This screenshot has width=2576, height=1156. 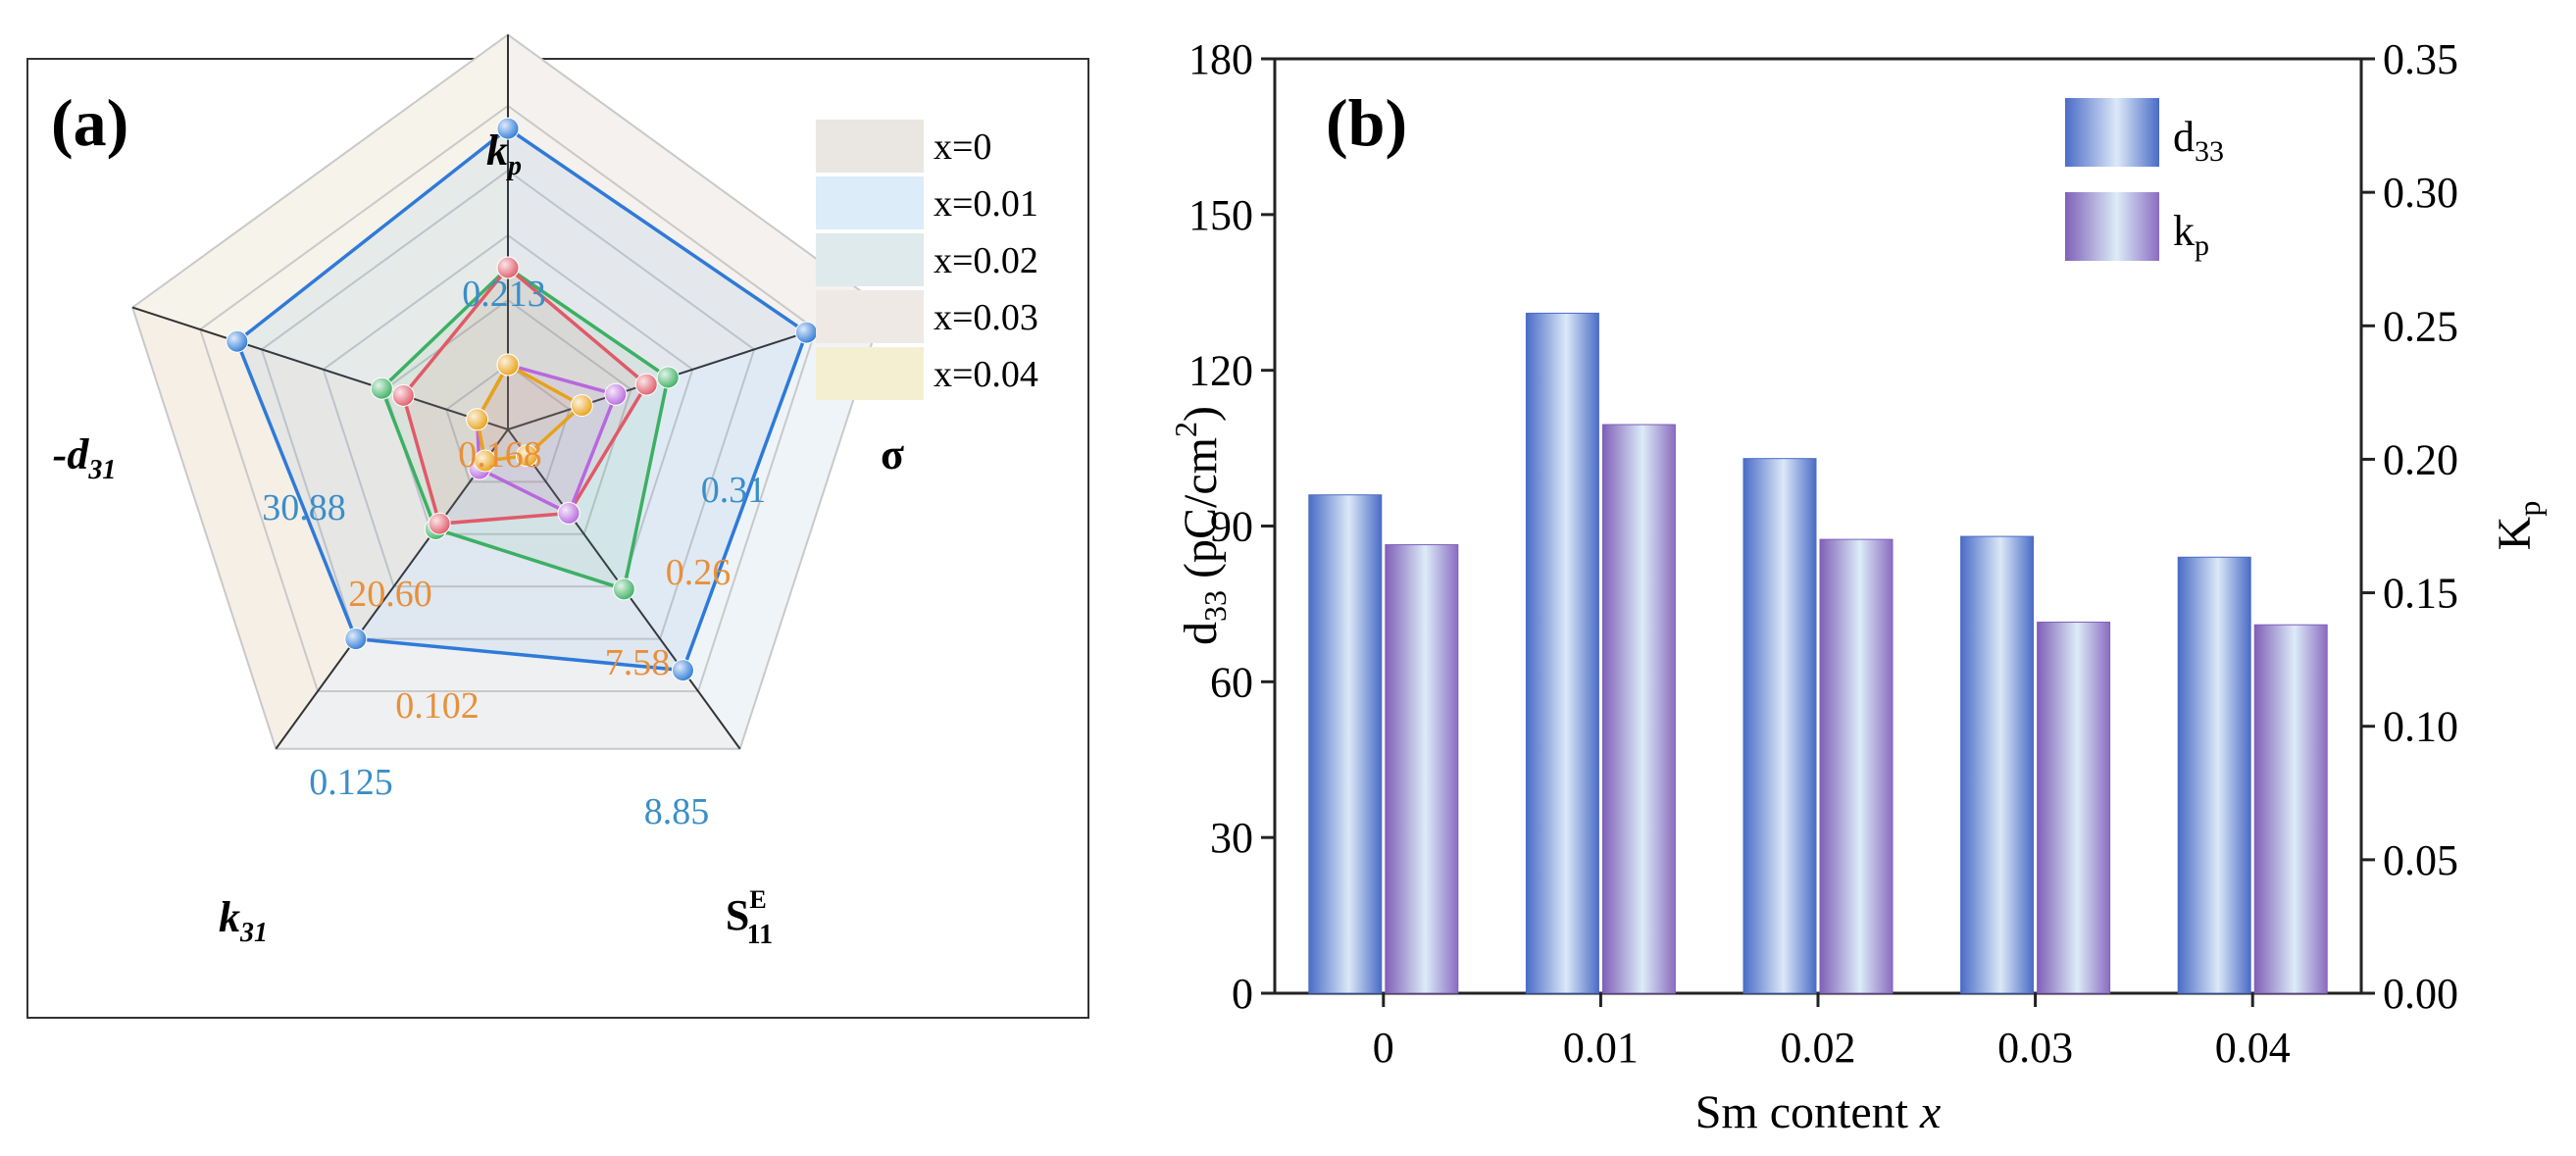 What do you see at coordinates (1383, 1048) in the screenshot?
I see `x-tick-label: 0` at bounding box center [1383, 1048].